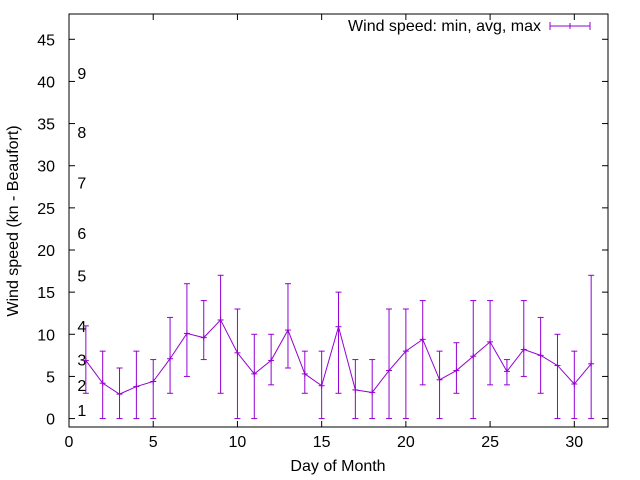 The height and width of the screenshot is (480, 640). I want to click on y-tick-label: 40, so click(46, 82).